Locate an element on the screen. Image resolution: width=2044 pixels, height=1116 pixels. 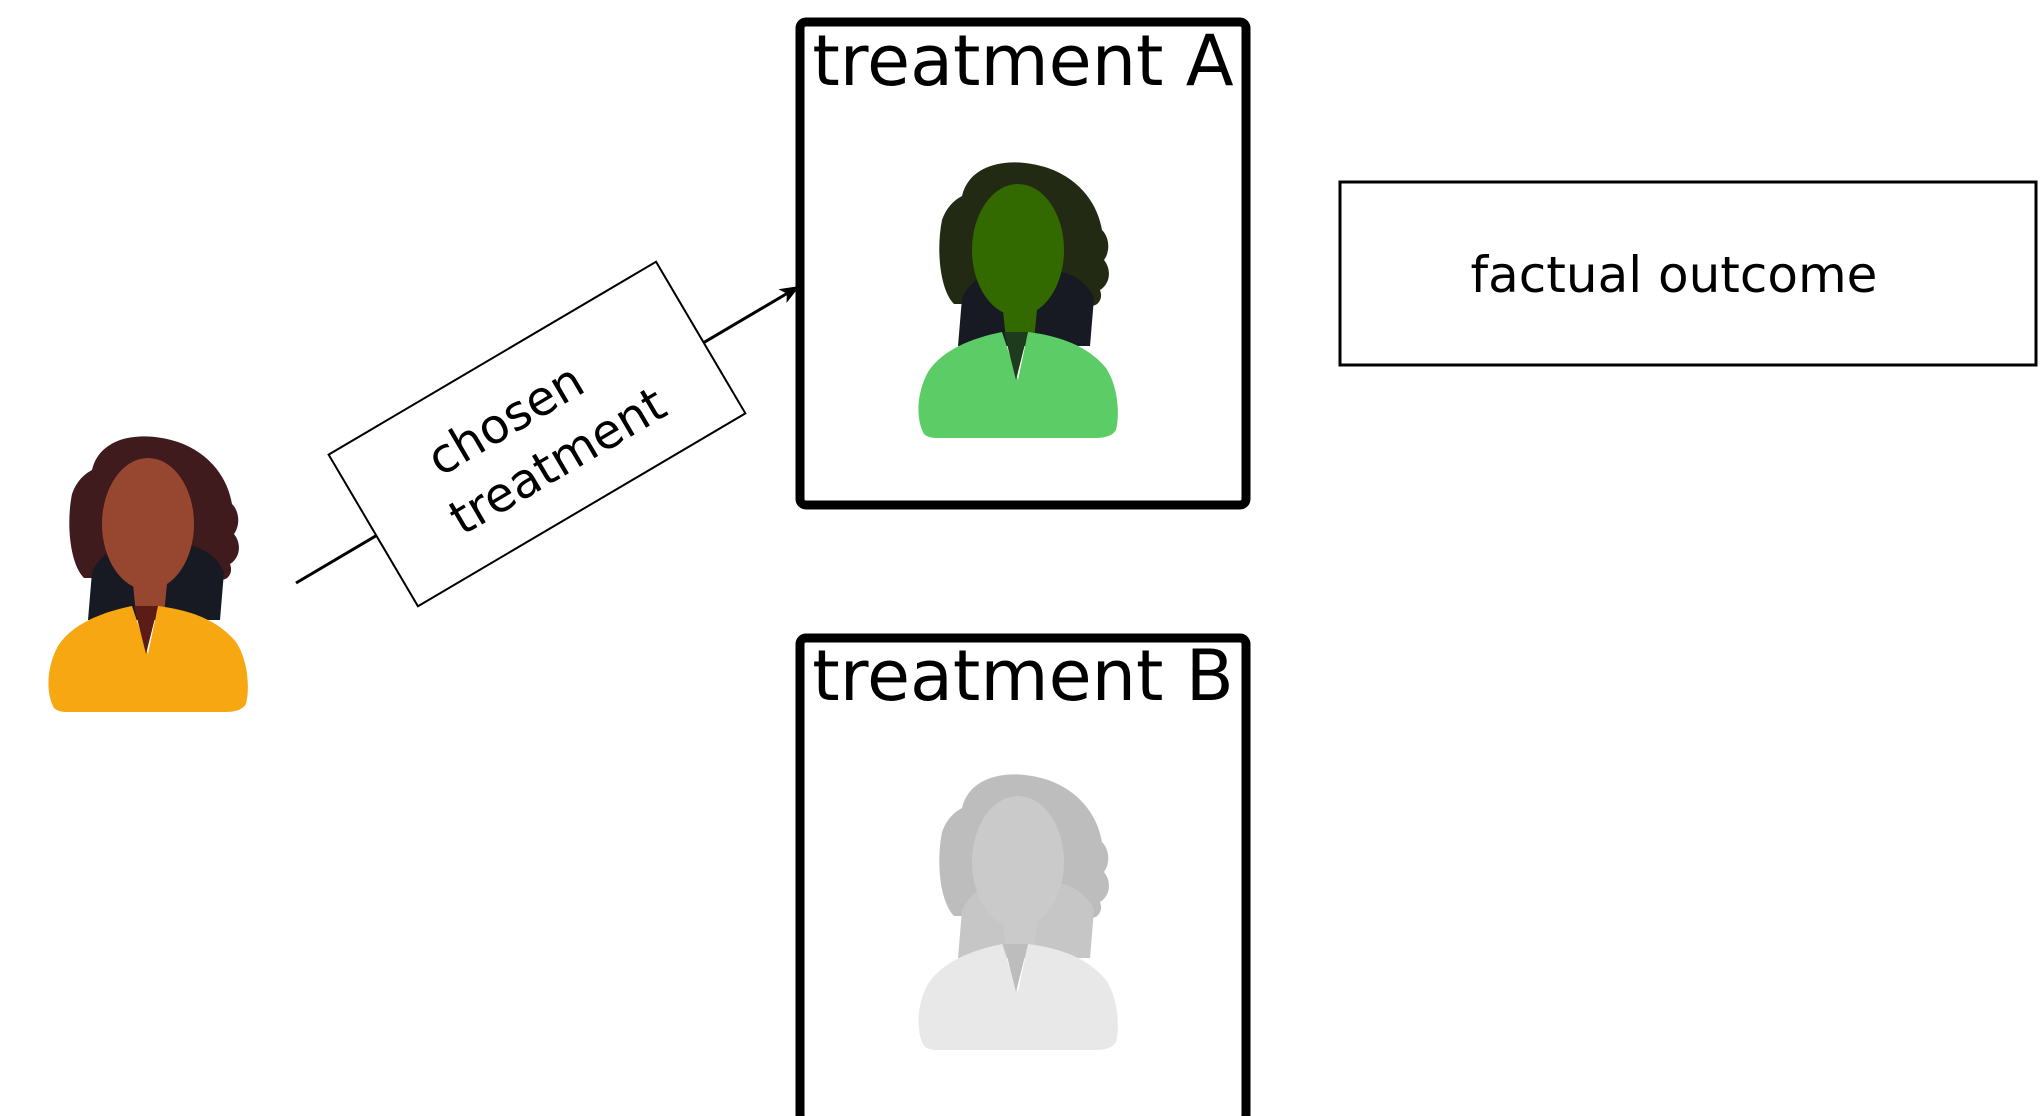
treated-person-icon is located at coordinates (1018, 300).